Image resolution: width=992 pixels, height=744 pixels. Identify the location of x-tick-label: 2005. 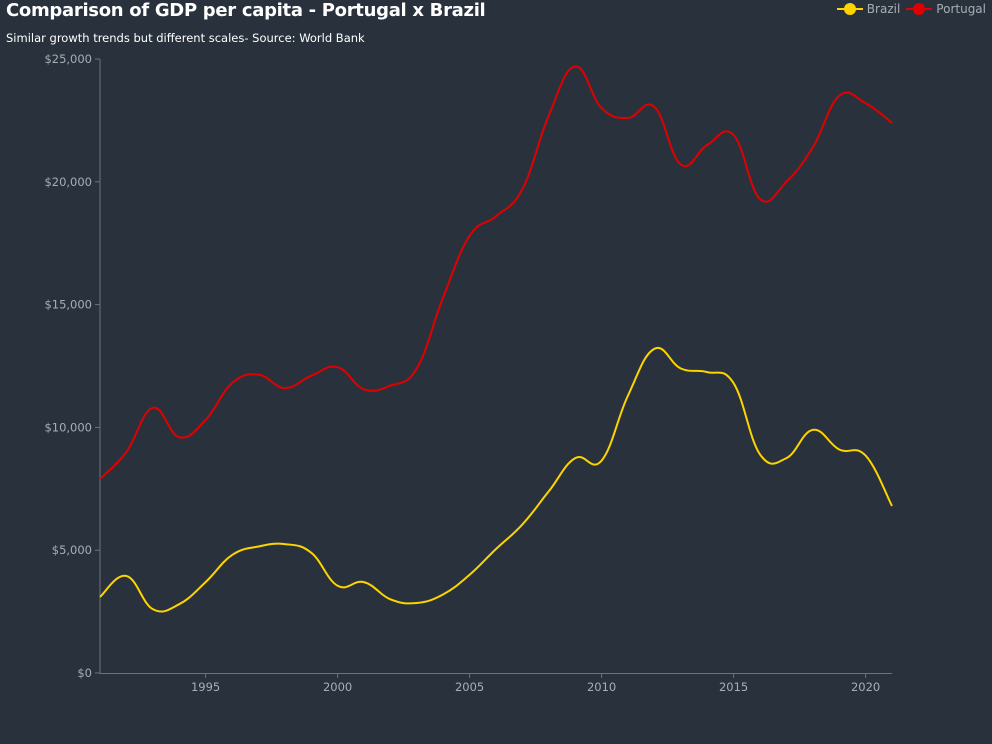
(469, 687).